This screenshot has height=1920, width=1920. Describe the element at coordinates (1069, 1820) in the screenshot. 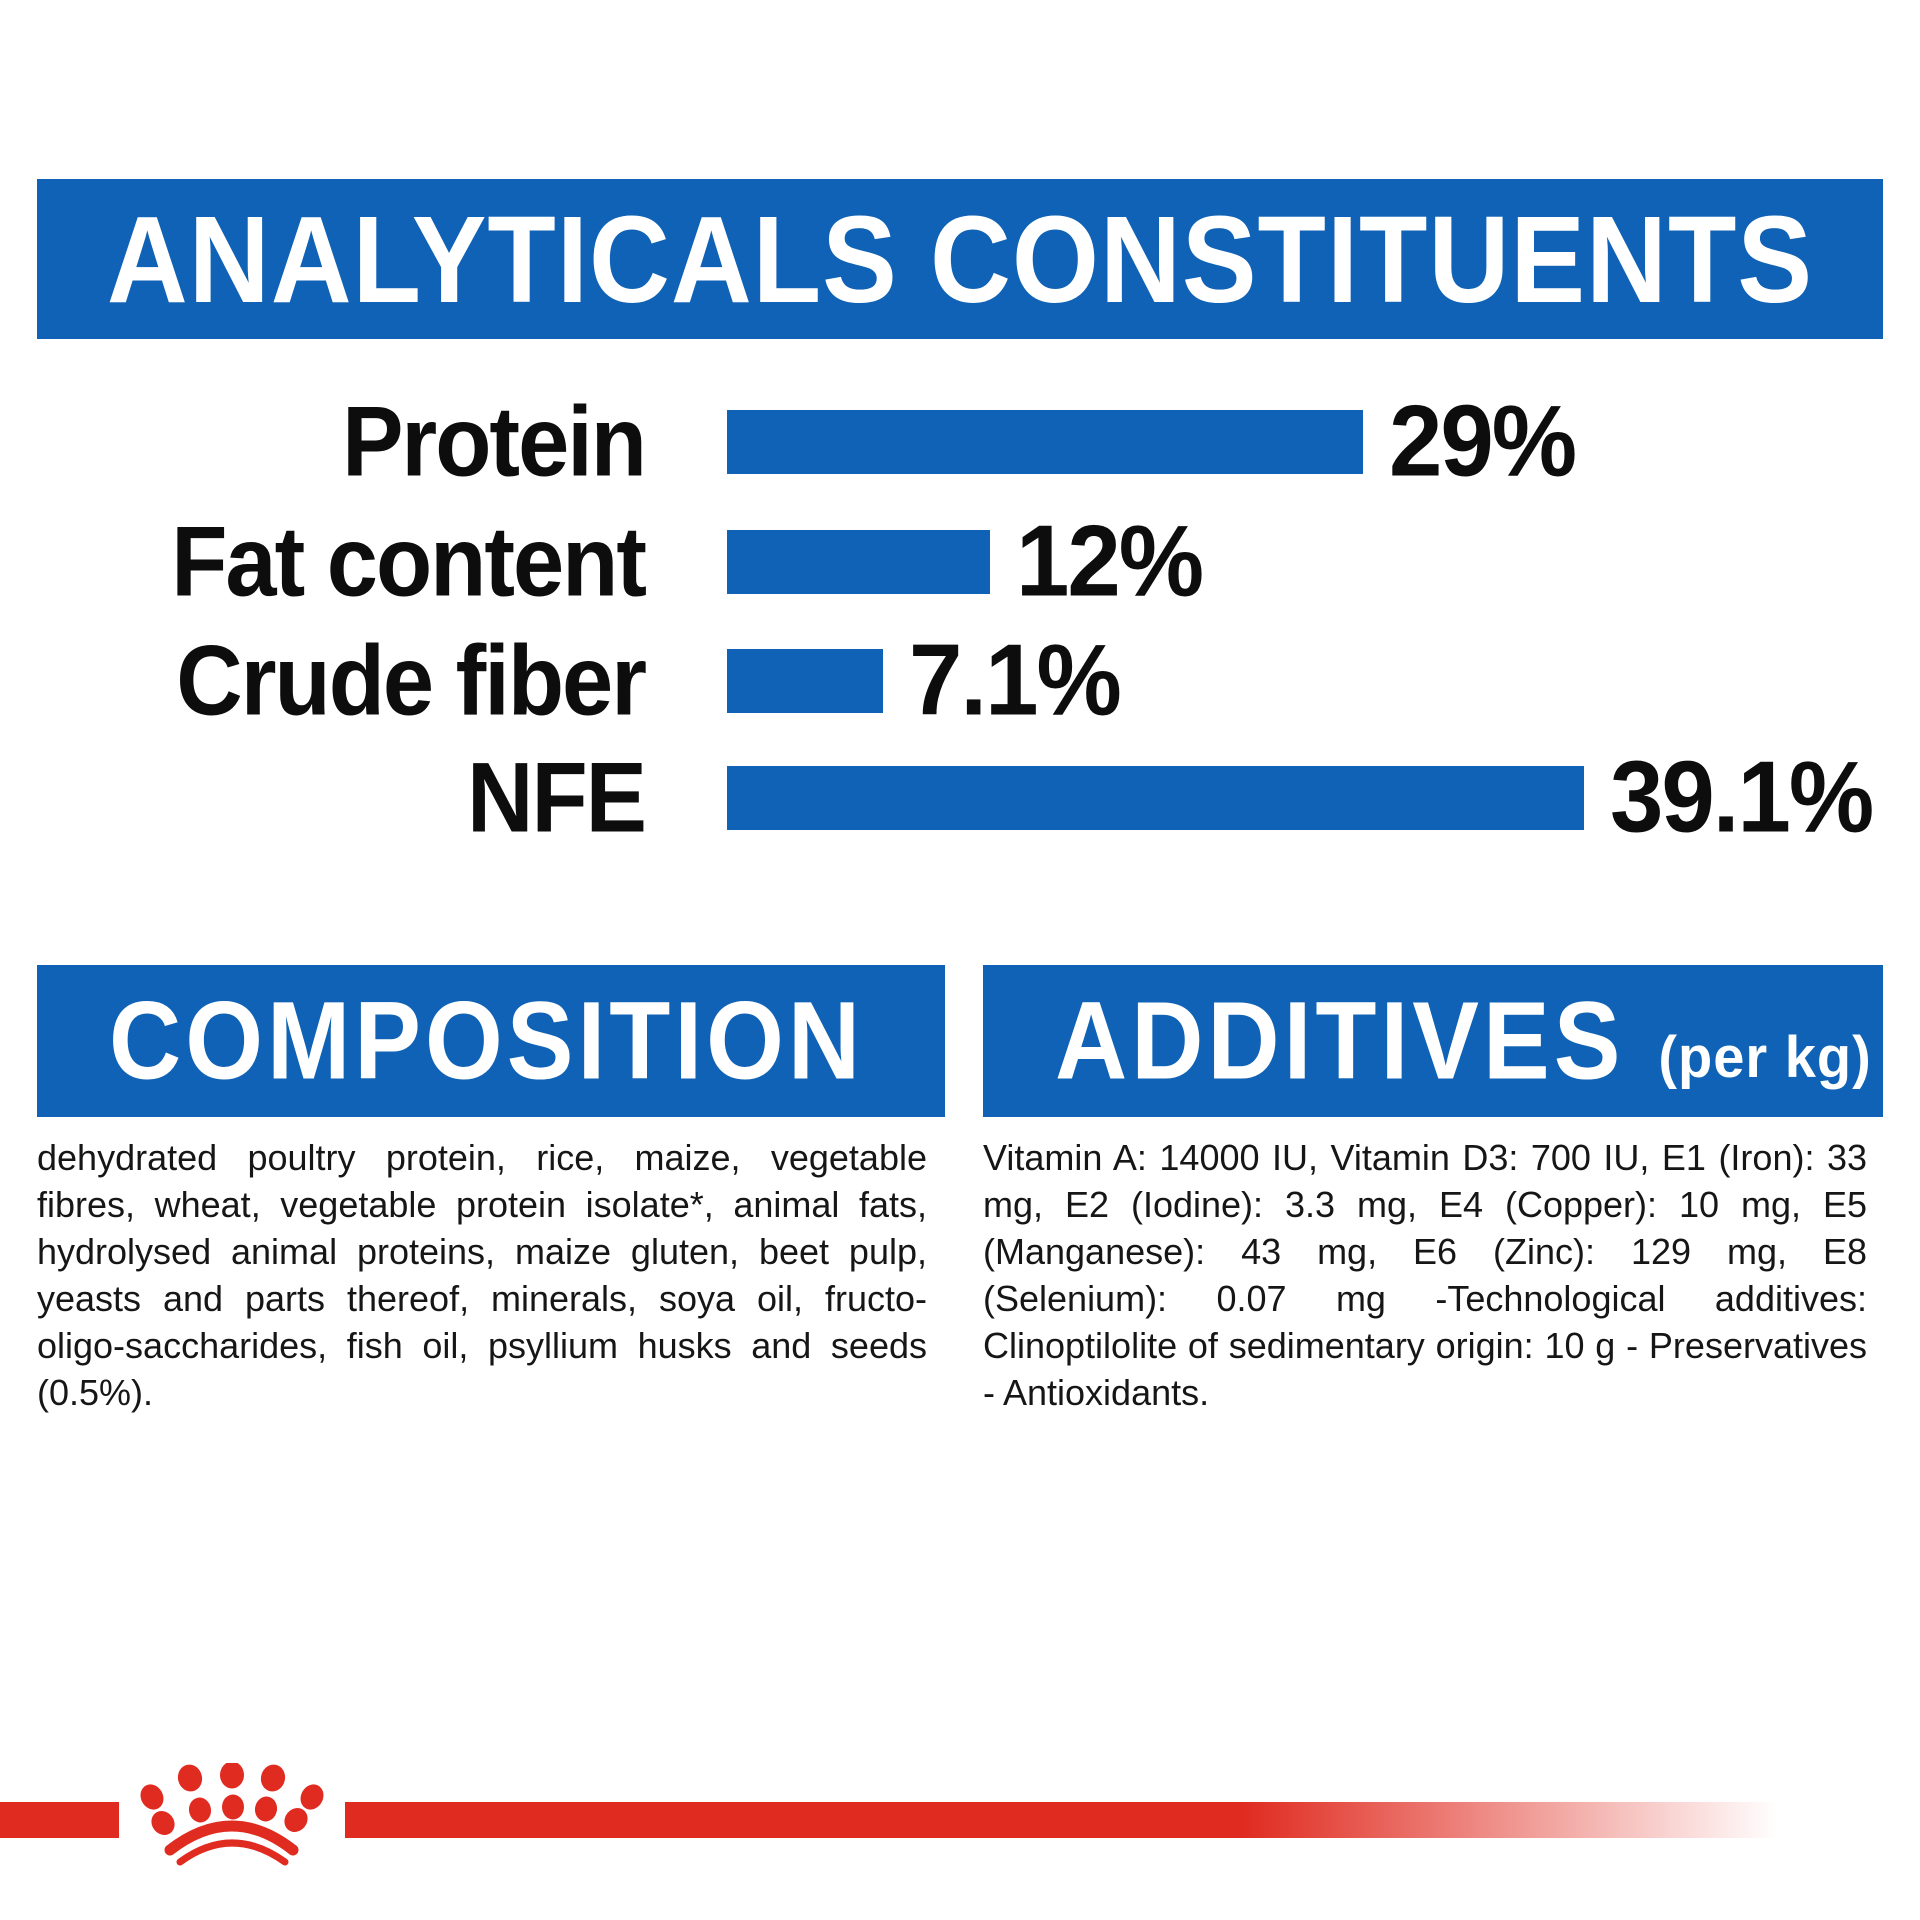

I see `footer-line-right` at that location.